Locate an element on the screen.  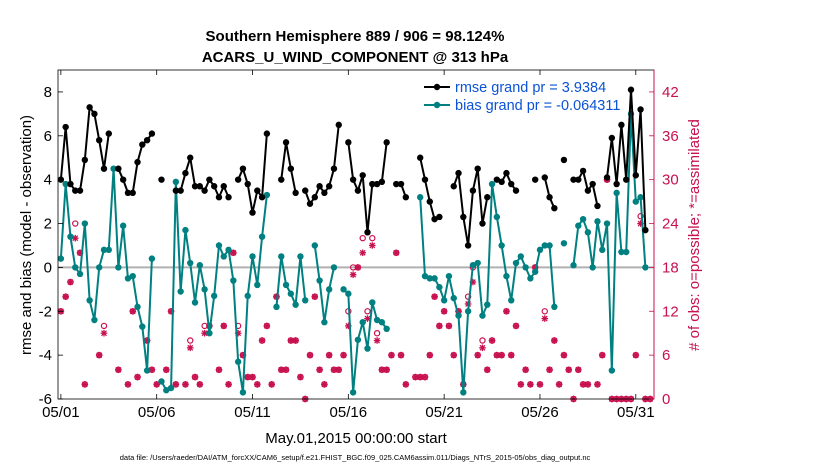
y-right-tick-label: 36 is located at coordinates (670, 136).